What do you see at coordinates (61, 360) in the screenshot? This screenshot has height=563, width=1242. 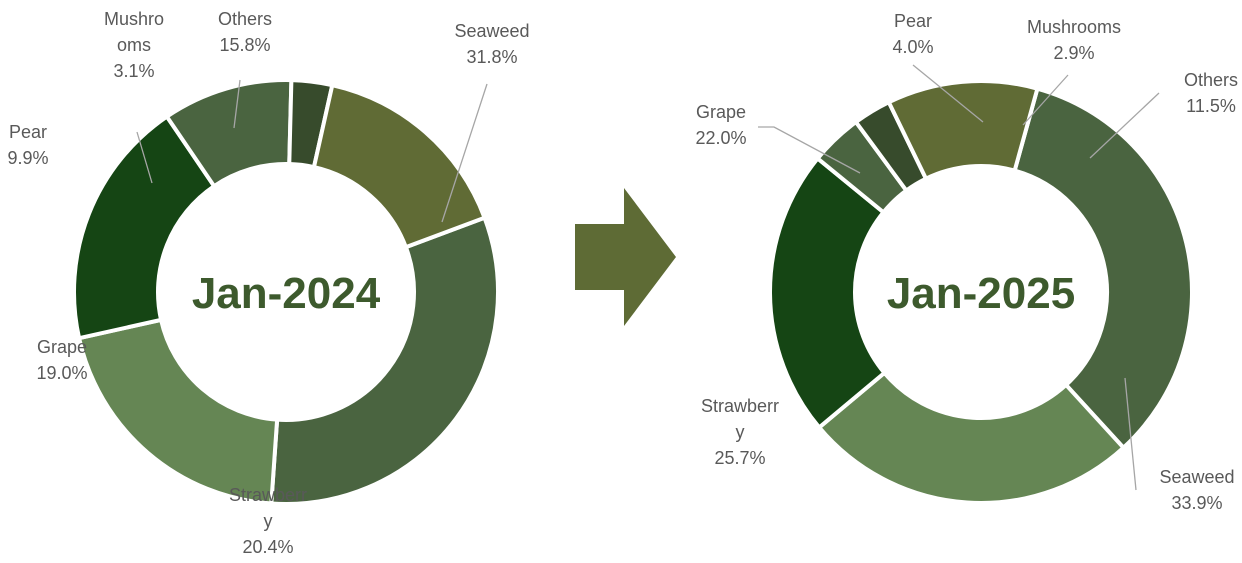 I see `data-label-grape: Grape 19.0%` at bounding box center [61, 360].